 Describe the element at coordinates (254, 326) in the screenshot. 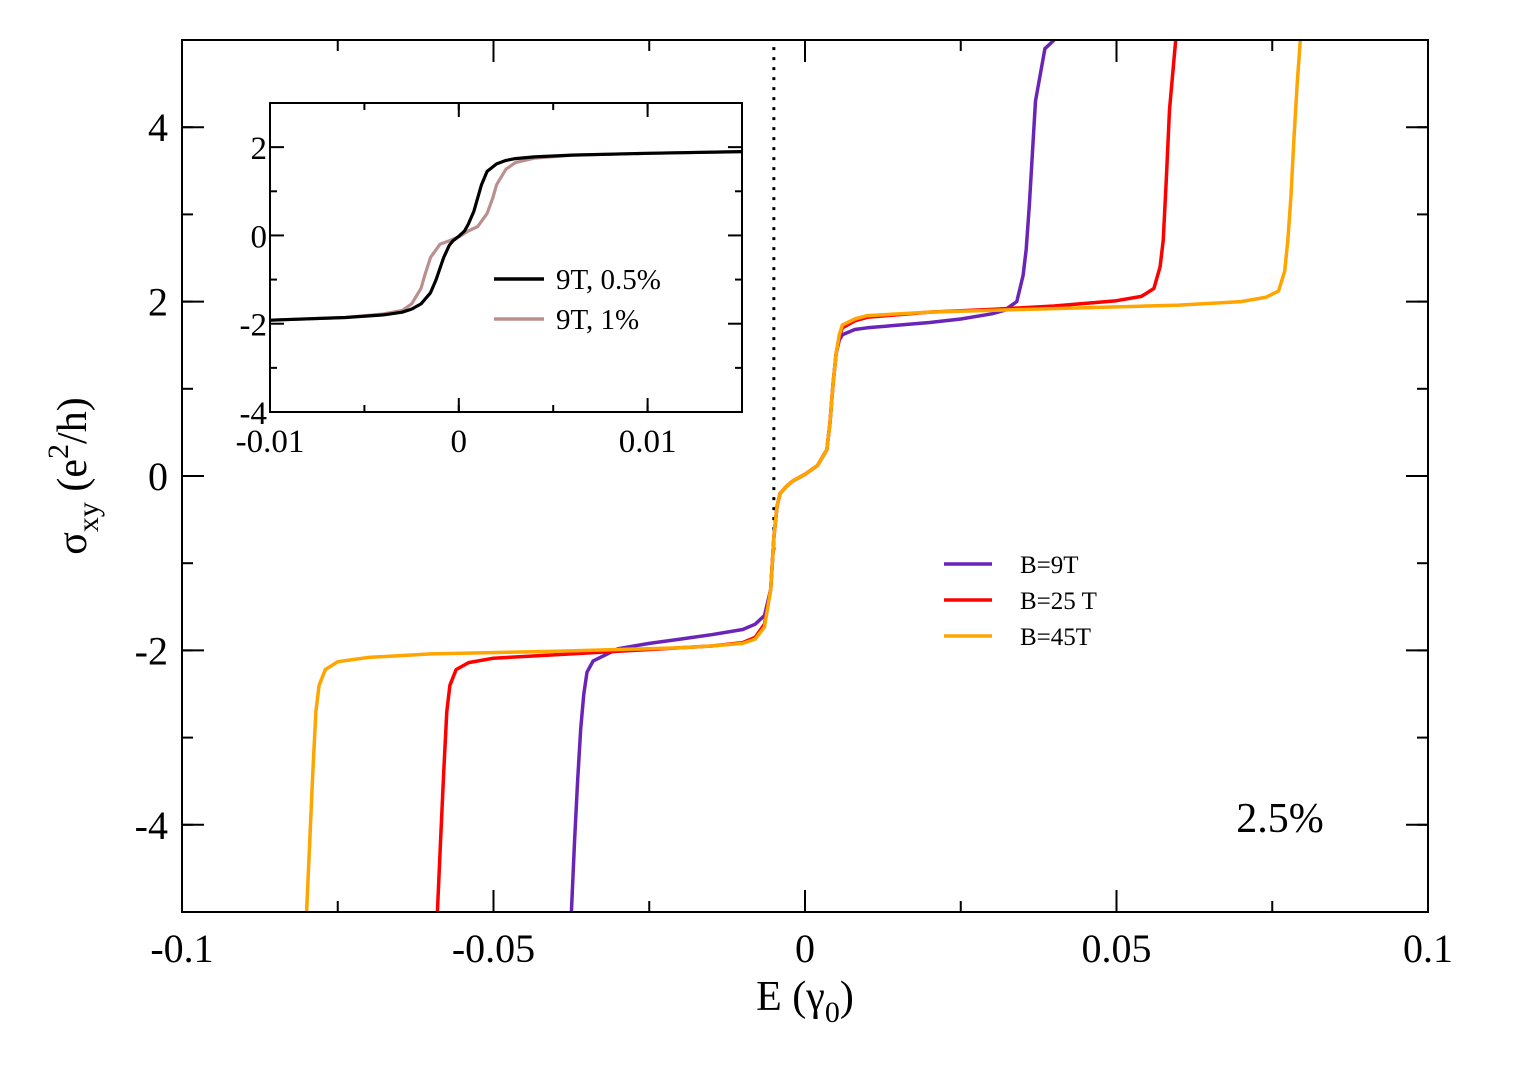

I see `inset-y-tick-label: -2` at that location.